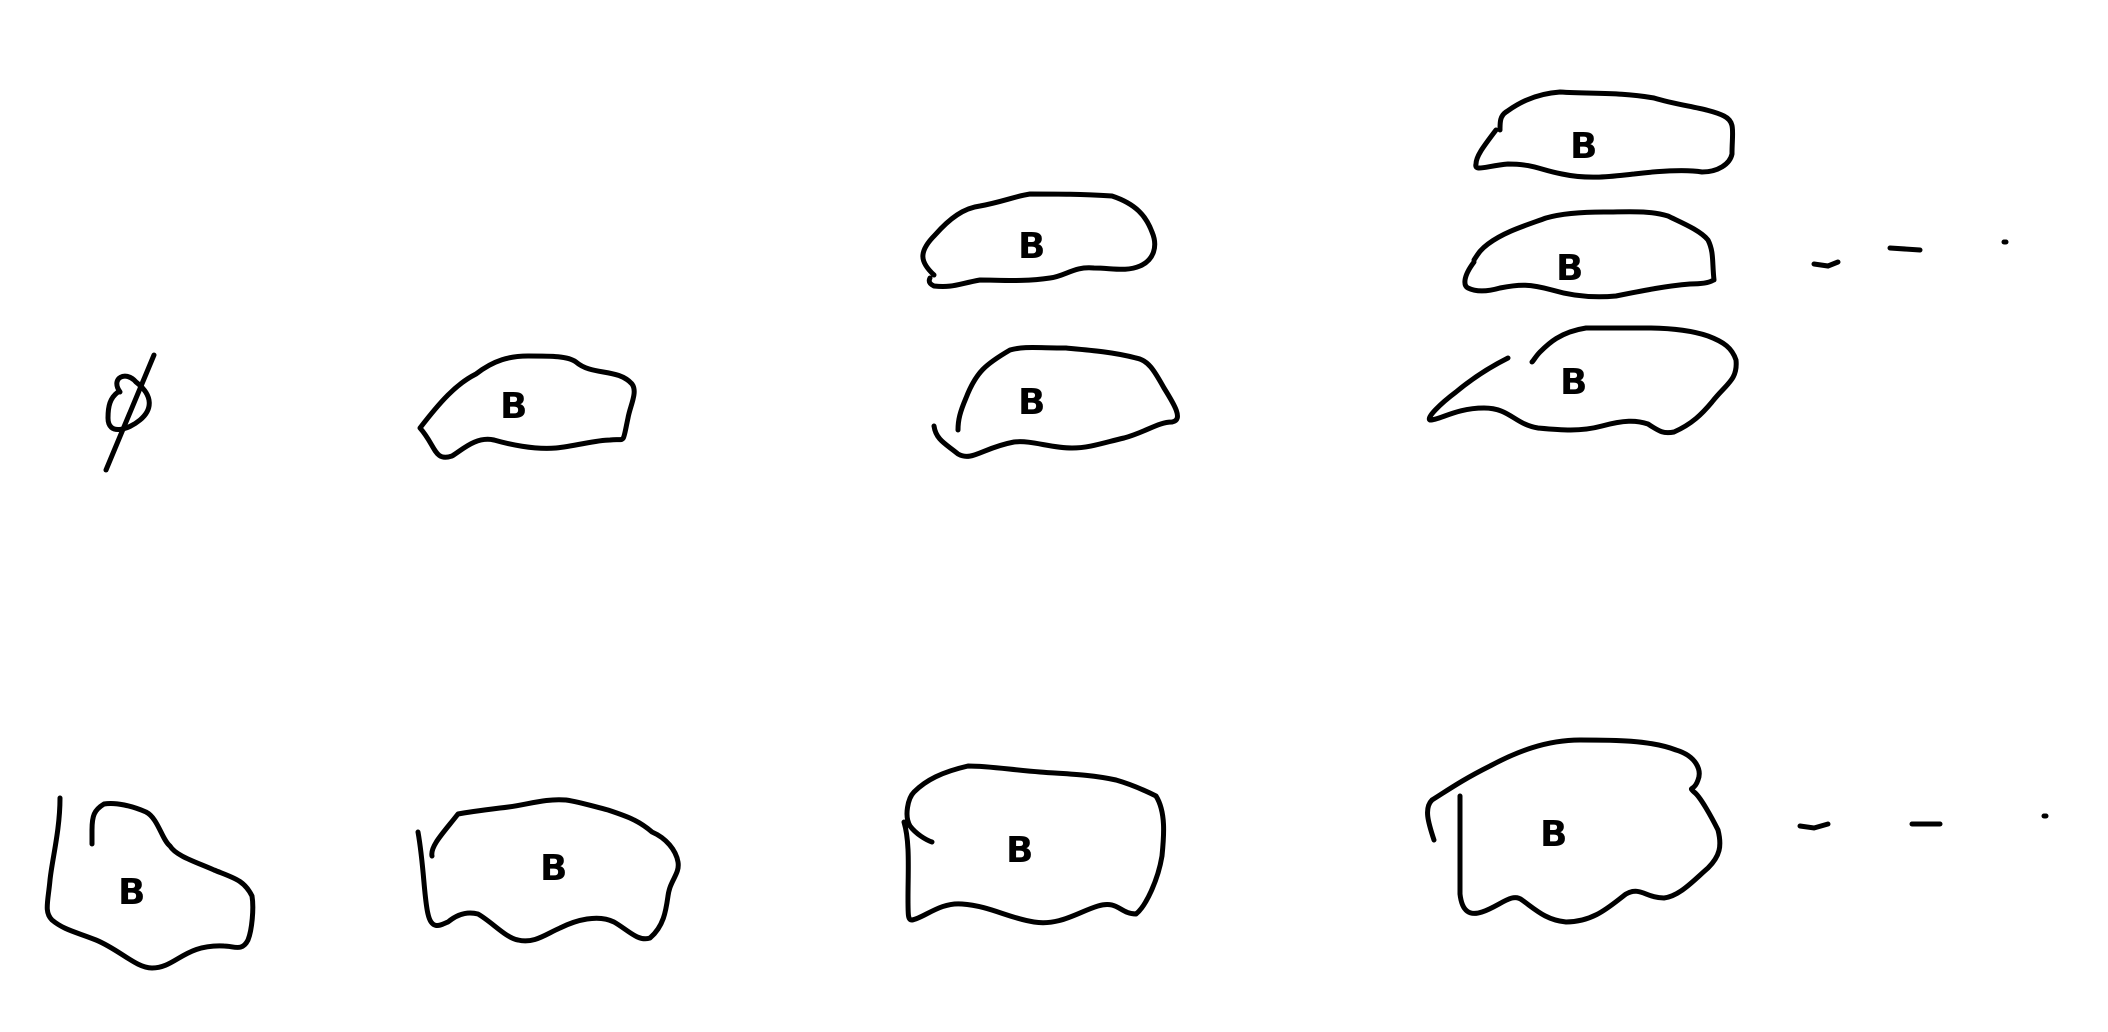 The image size is (2108, 1032). What do you see at coordinates (1604, 134) in the screenshot?
I see `blob-top` at bounding box center [1604, 134].